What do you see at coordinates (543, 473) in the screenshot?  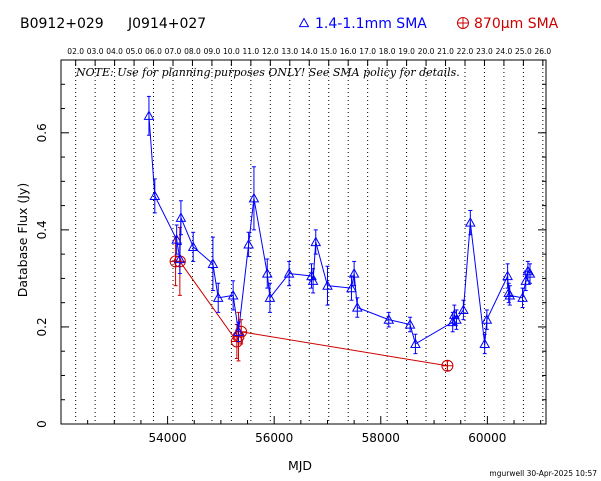 I see `footer-credit: mgurwell 30-Apr-2025 10:57` at bounding box center [543, 473].